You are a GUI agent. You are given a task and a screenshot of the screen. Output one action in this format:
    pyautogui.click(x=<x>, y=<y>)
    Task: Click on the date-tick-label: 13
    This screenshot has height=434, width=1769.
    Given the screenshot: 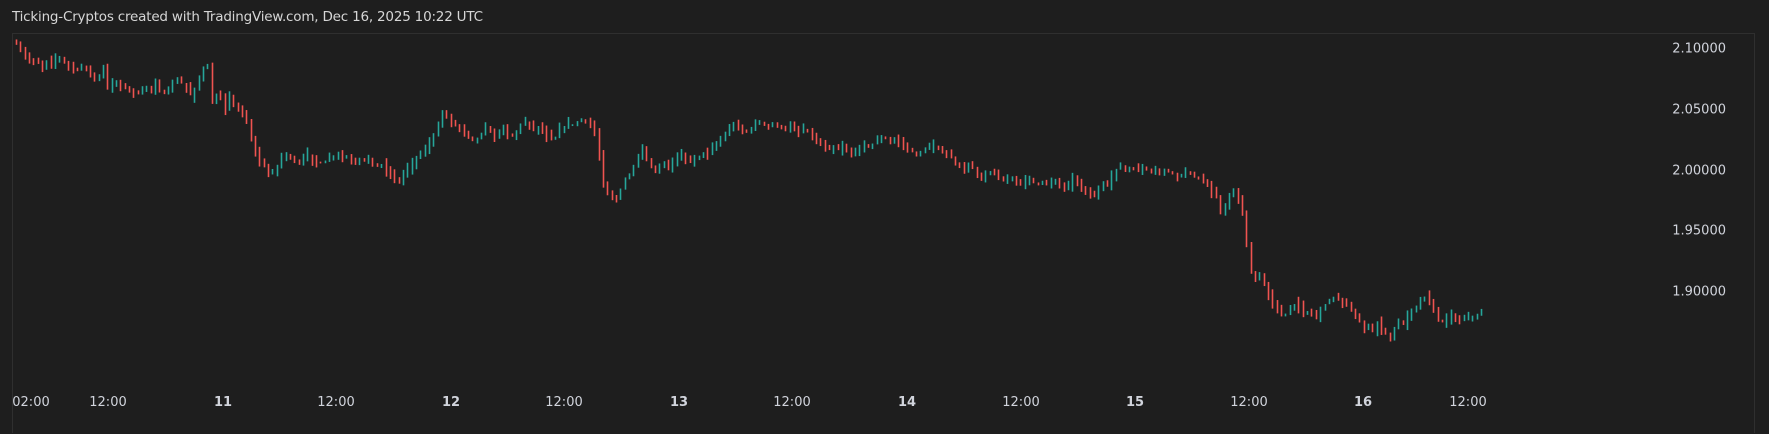 What is the action you would take?
    pyautogui.click(x=679, y=402)
    